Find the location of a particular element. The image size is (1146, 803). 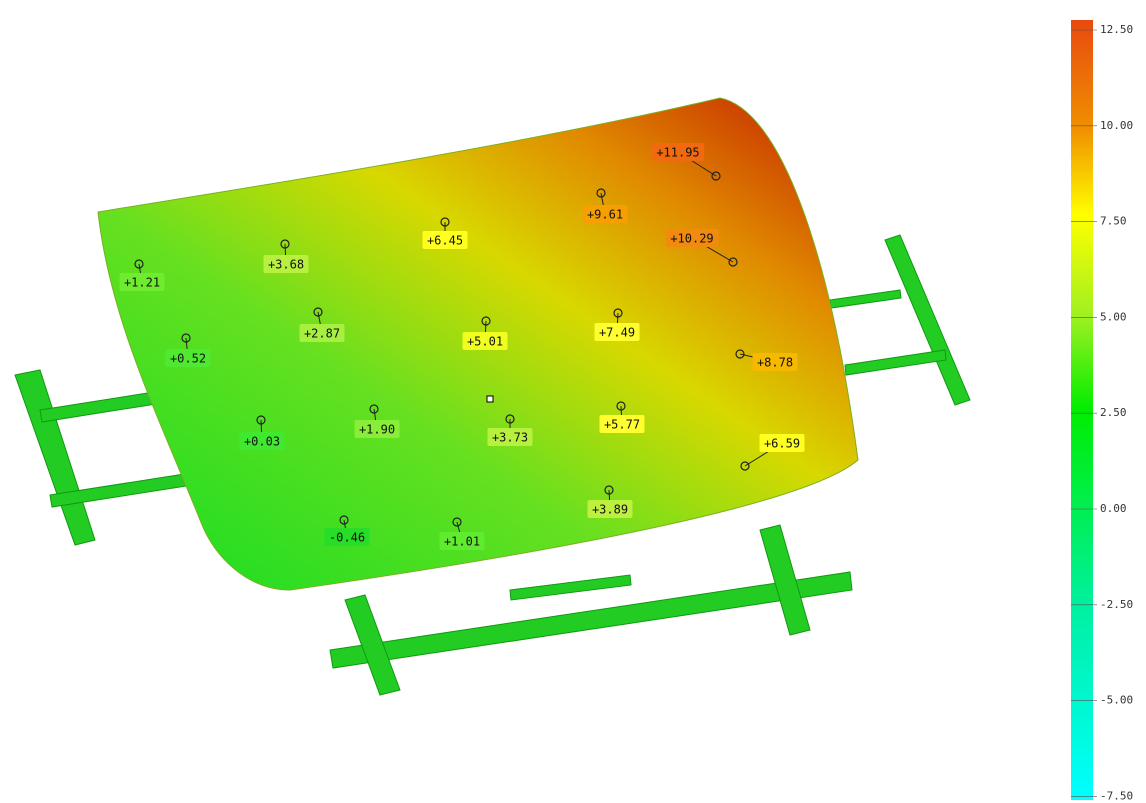

scale-label: -2.50 is located at coordinates (1116, 604).